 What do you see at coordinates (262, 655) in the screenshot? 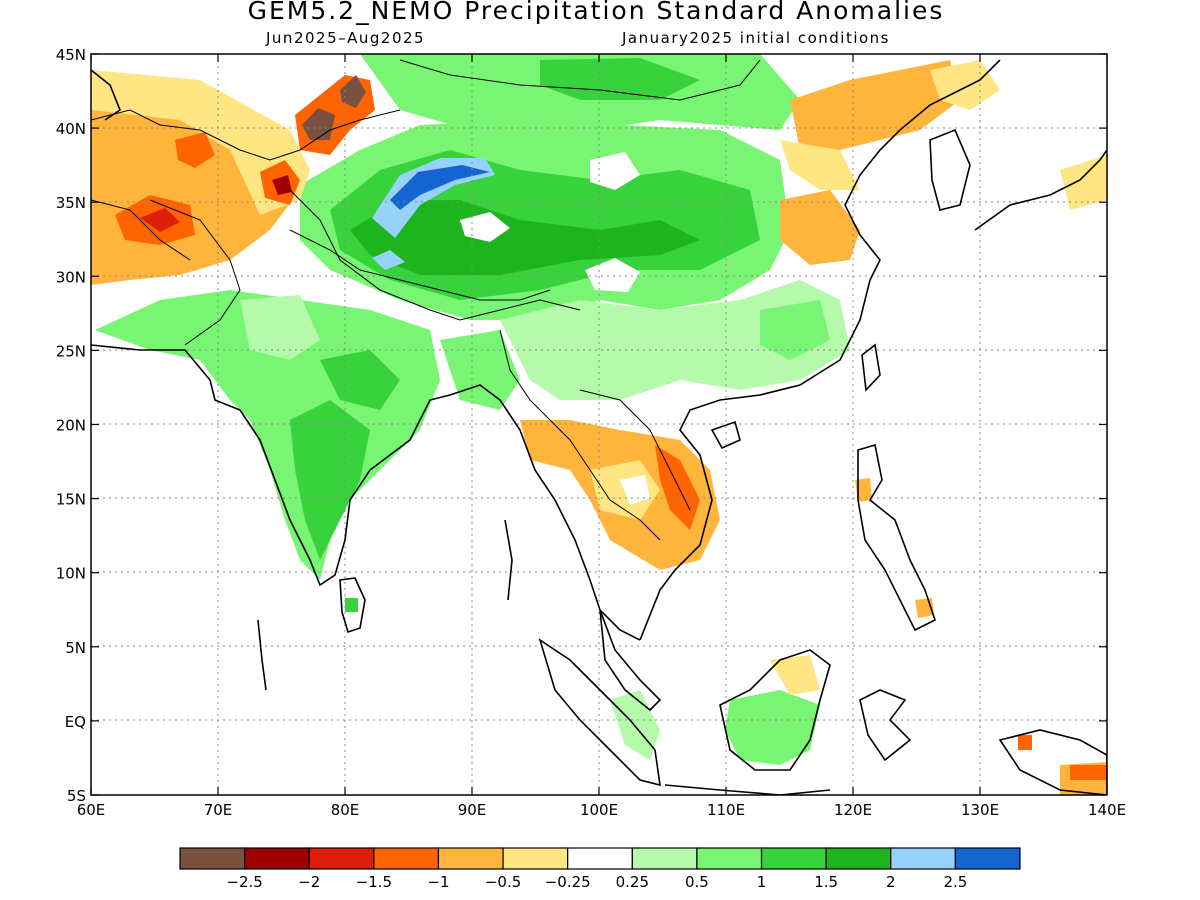
I see `coastline-lakshadweep` at bounding box center [262, 655].